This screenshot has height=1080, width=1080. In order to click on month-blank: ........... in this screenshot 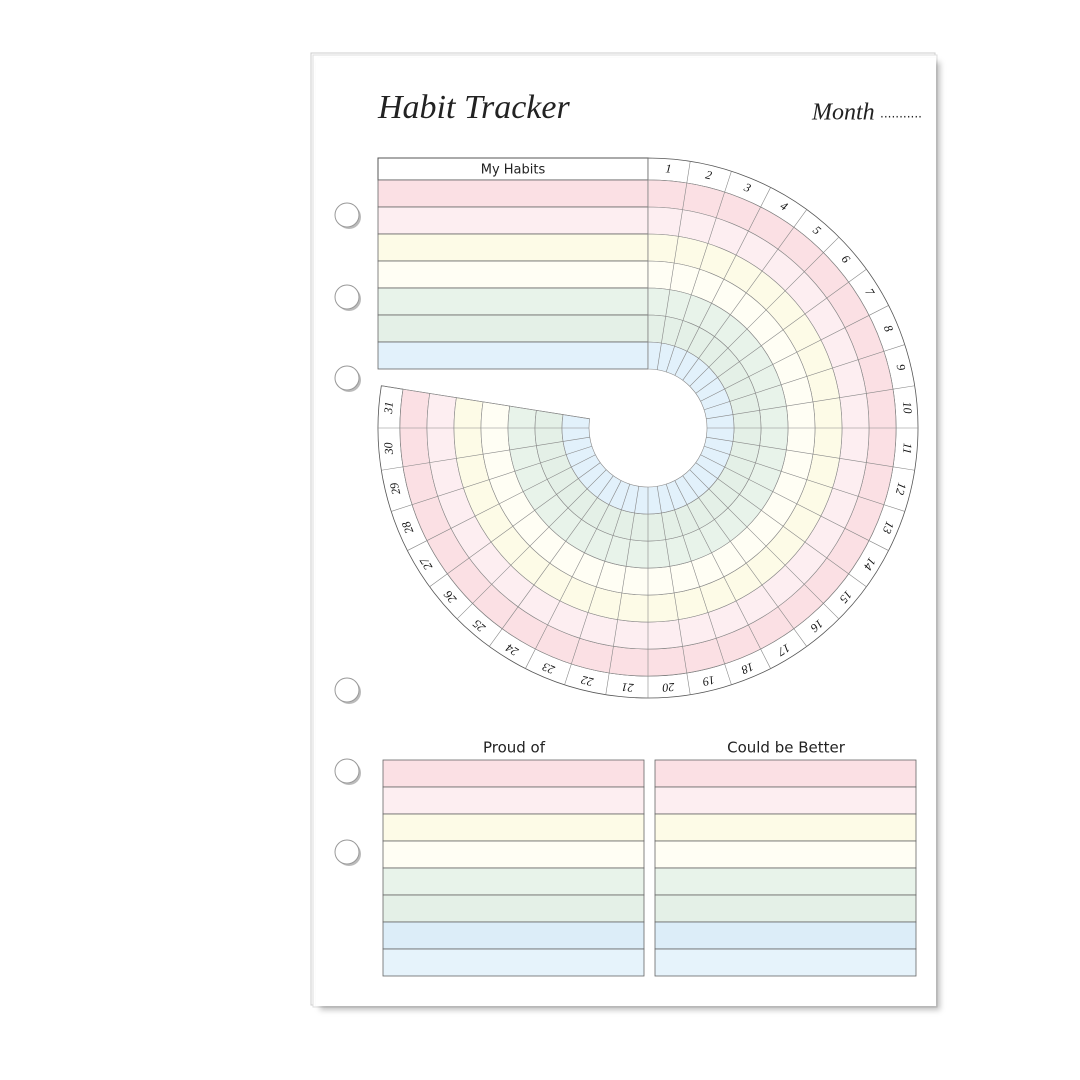, I will do `click(901, 114)`.